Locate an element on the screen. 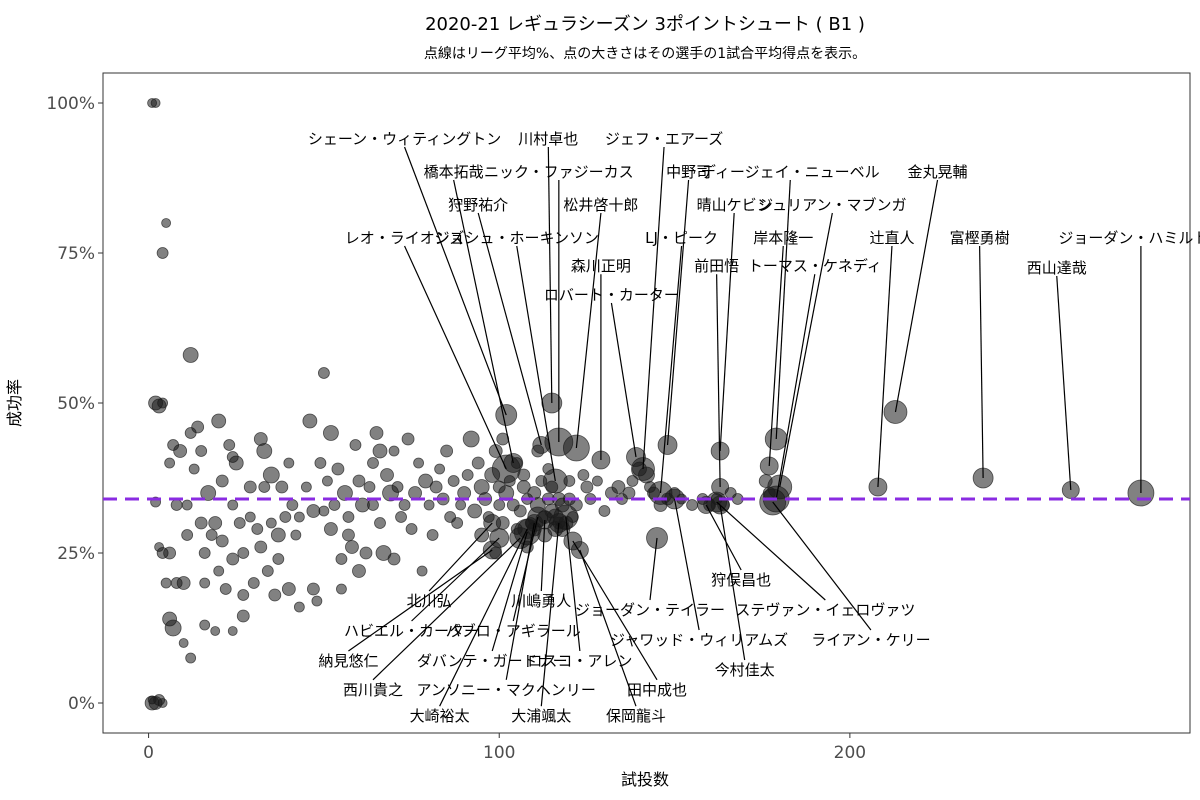 This screenshot has width=1200, height=800. point-label: 前田悟 is located at coordinates (716, 266).